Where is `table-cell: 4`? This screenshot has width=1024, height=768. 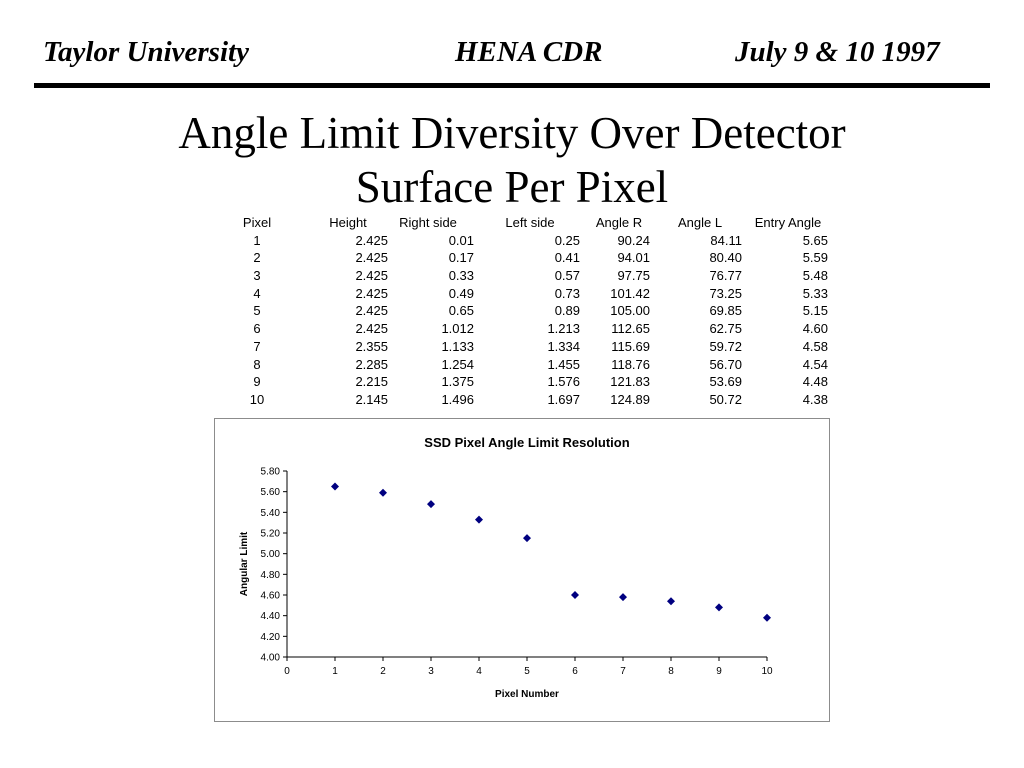
table-cell: 4 is located at coordinates (257, 293).